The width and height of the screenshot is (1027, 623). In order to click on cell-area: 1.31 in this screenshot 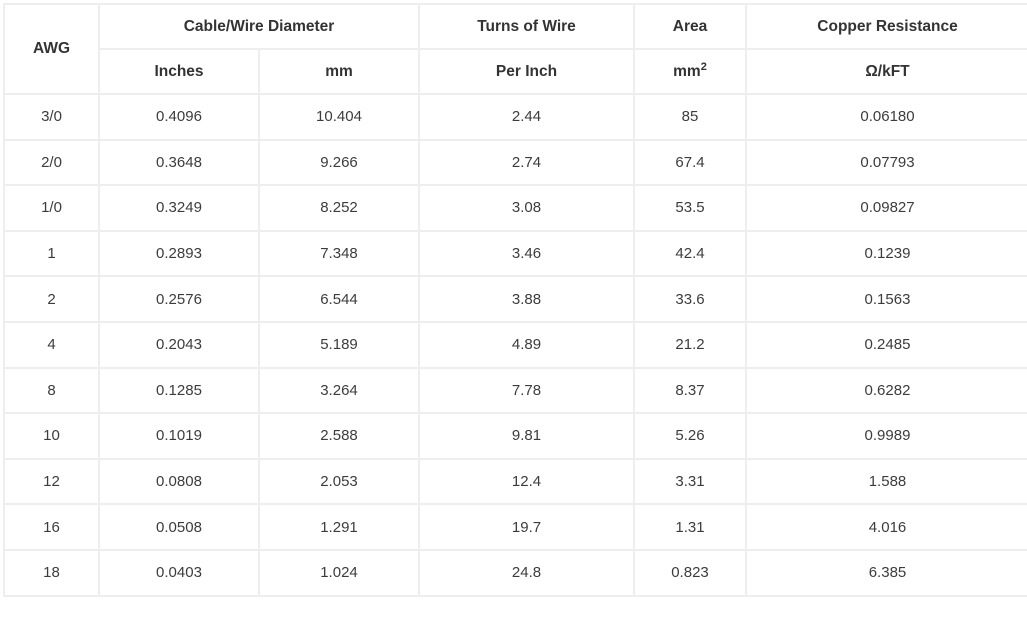, I will do `click(690, 527)`.